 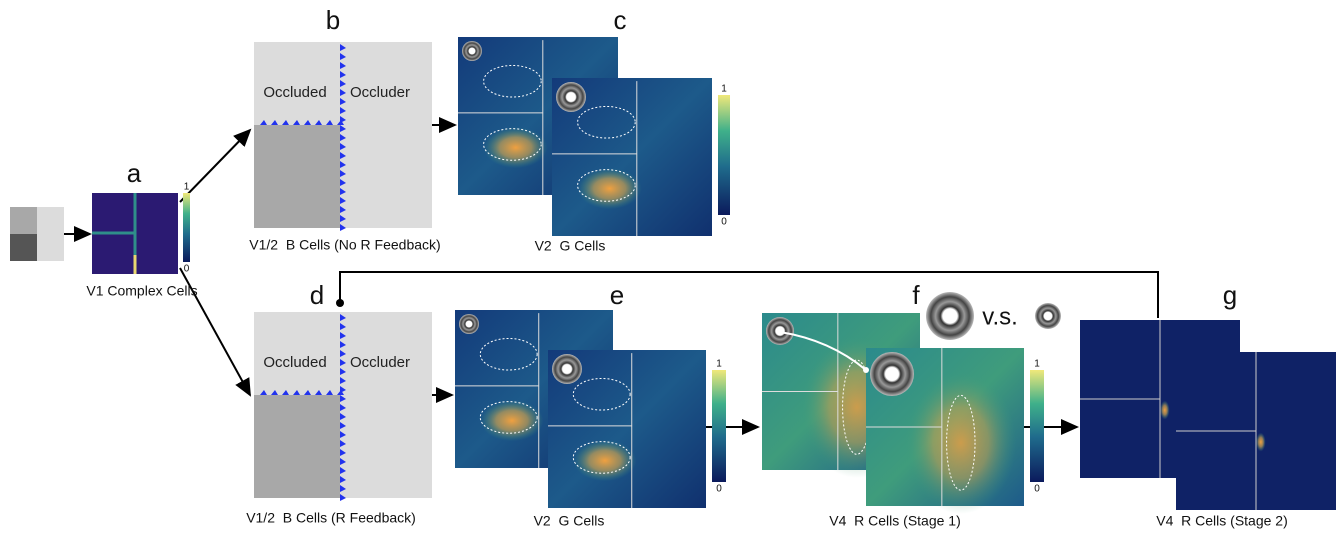 I want to click on panel-letter: c, so click(x=620, y=20).